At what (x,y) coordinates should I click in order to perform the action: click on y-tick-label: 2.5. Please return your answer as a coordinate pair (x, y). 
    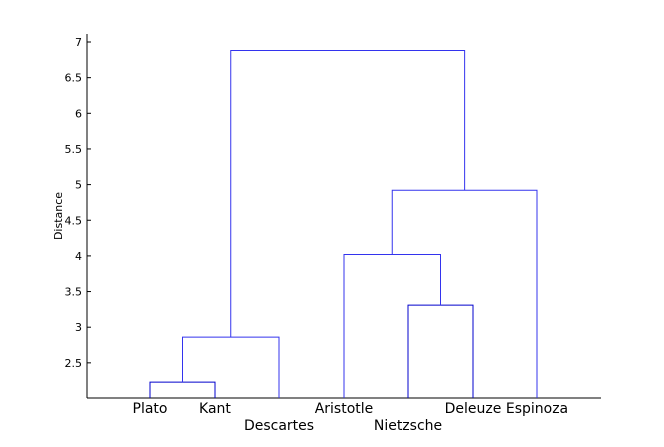
    Looking at the image, I should click on (74, 363).